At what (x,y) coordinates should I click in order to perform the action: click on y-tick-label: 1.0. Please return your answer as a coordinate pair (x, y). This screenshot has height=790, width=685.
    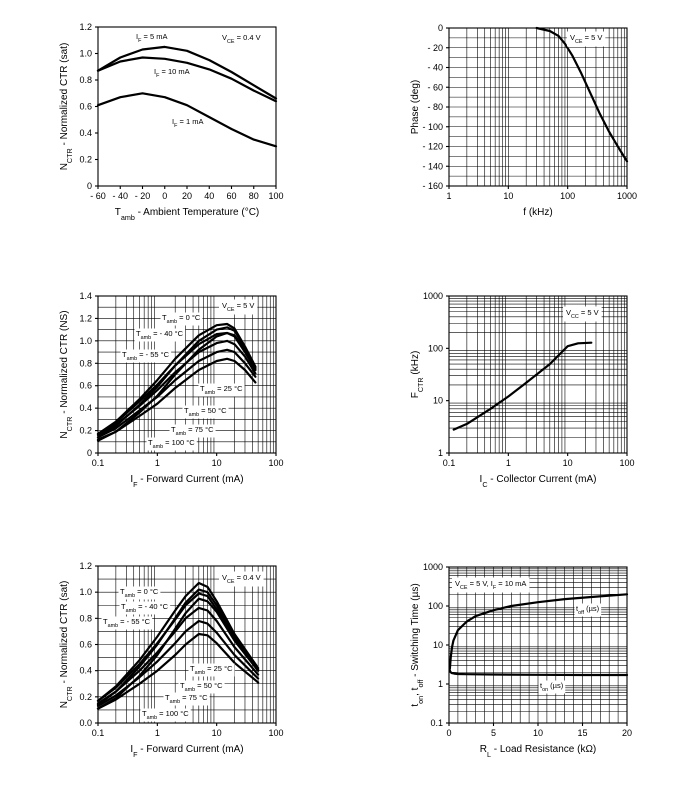
    Looking at the image, I should click on (85, 592).